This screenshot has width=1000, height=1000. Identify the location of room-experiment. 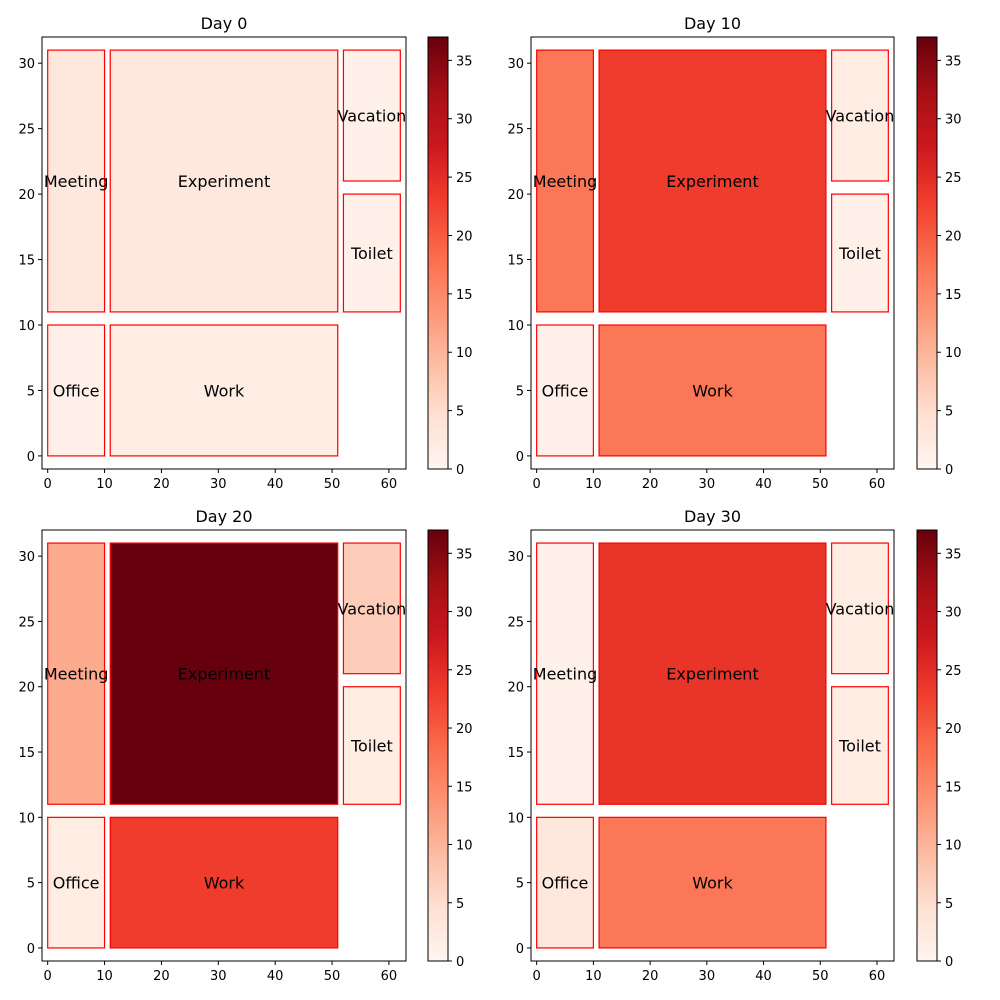
(224, 181).